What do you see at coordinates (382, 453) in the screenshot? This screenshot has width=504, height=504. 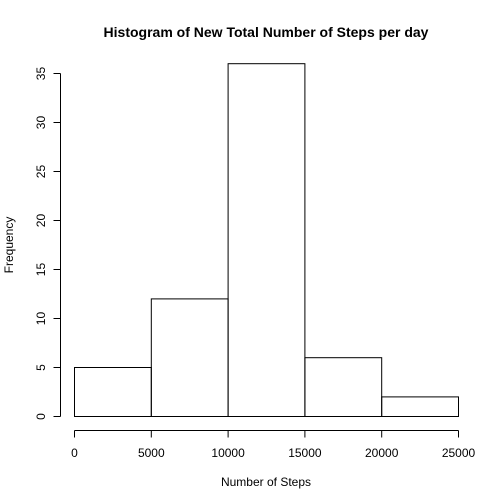 I see `x-tick-label-4: 20000` at bounding box center [382, 453].